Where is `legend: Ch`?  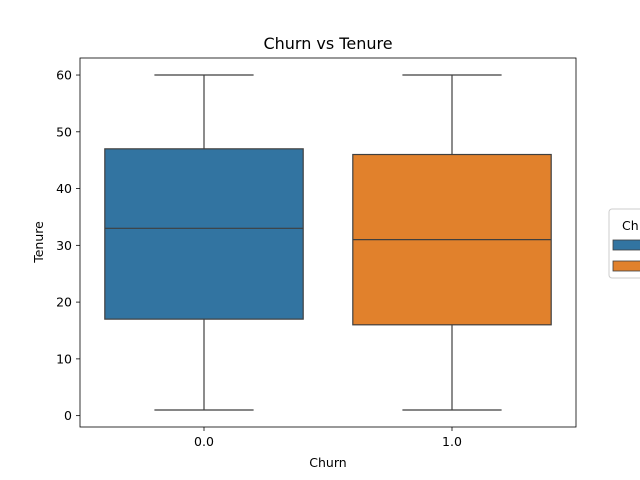
legend: Ch is located at coordinates (624, 243).